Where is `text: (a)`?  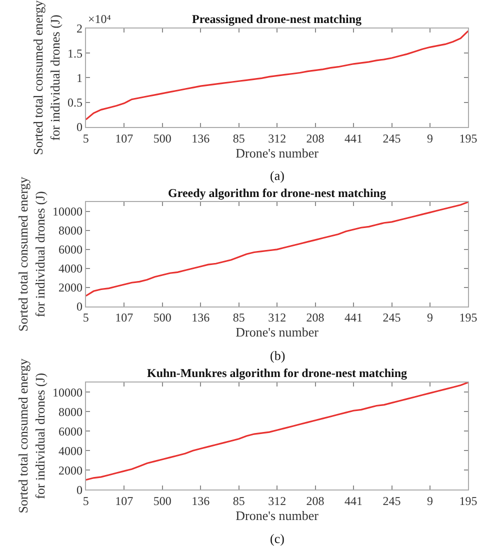 text: (a) is located at coordinates (277, 175).